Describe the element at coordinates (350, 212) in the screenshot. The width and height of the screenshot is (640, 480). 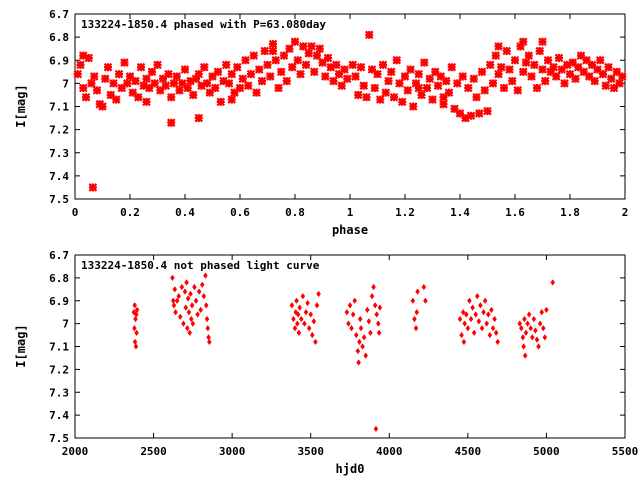
I see `x-tick-label: 1` at that location.